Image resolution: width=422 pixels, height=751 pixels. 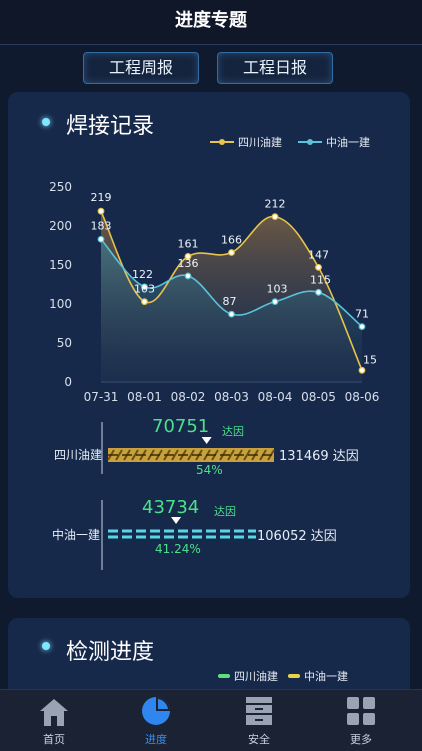 What do you see at coordinates (188, 448) in the screenshot?
I see `sichuan-progress-bar` at bounding box center [188, 448].